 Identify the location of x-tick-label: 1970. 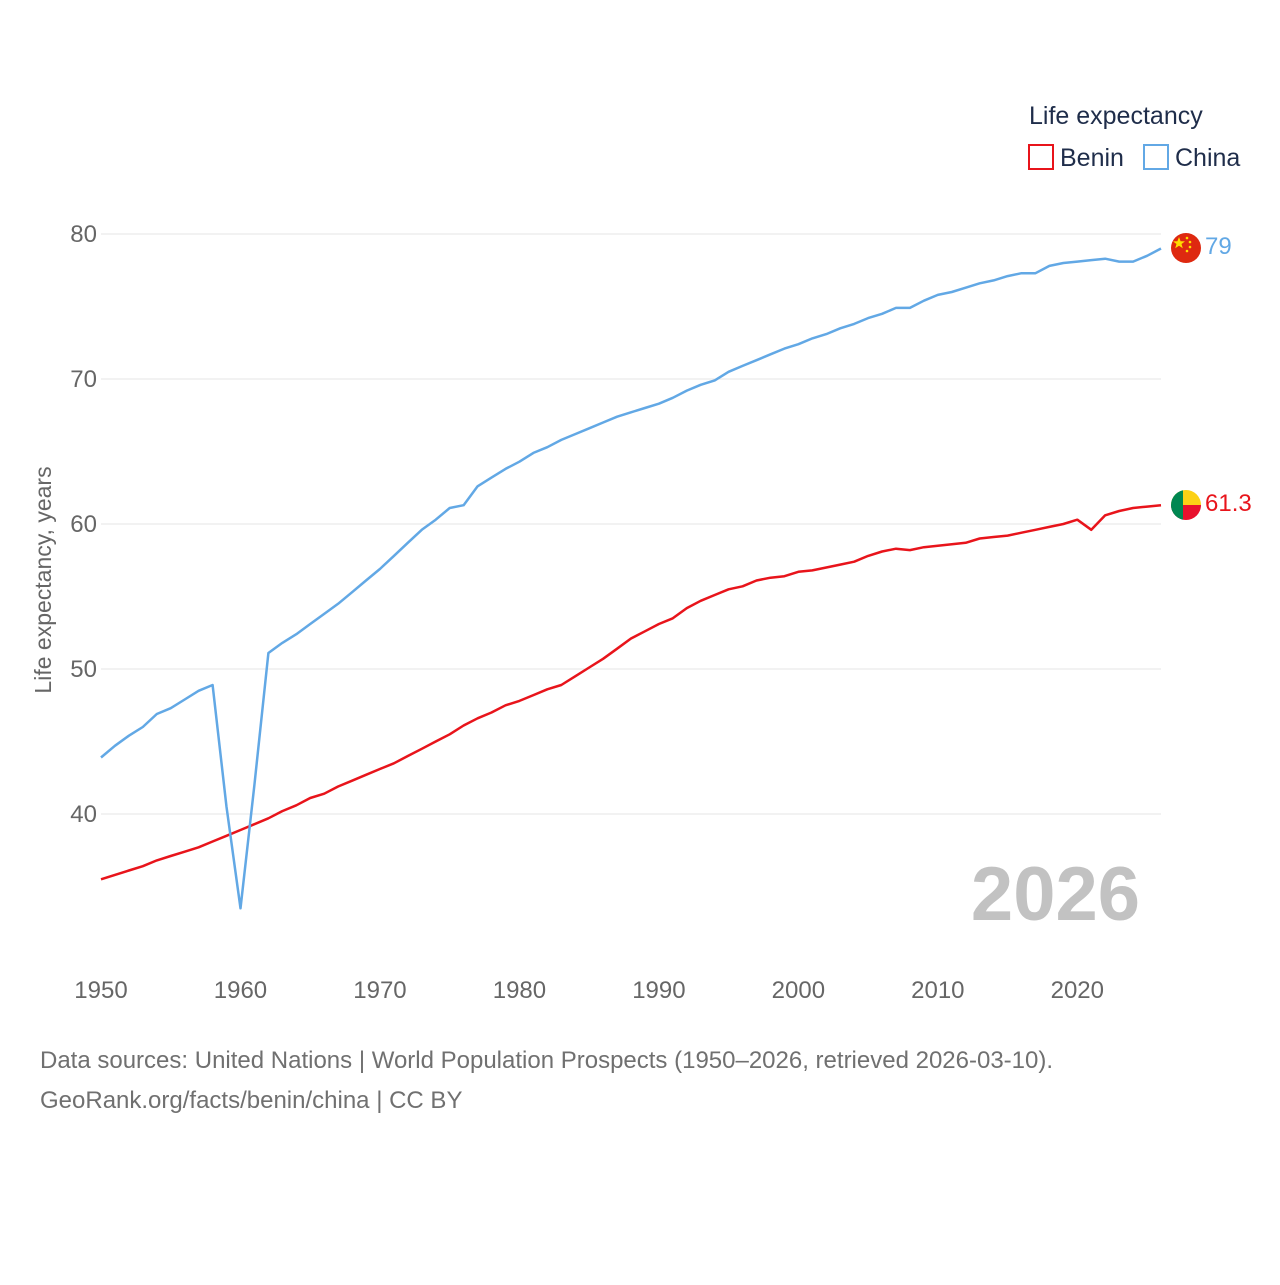
(379, 990).